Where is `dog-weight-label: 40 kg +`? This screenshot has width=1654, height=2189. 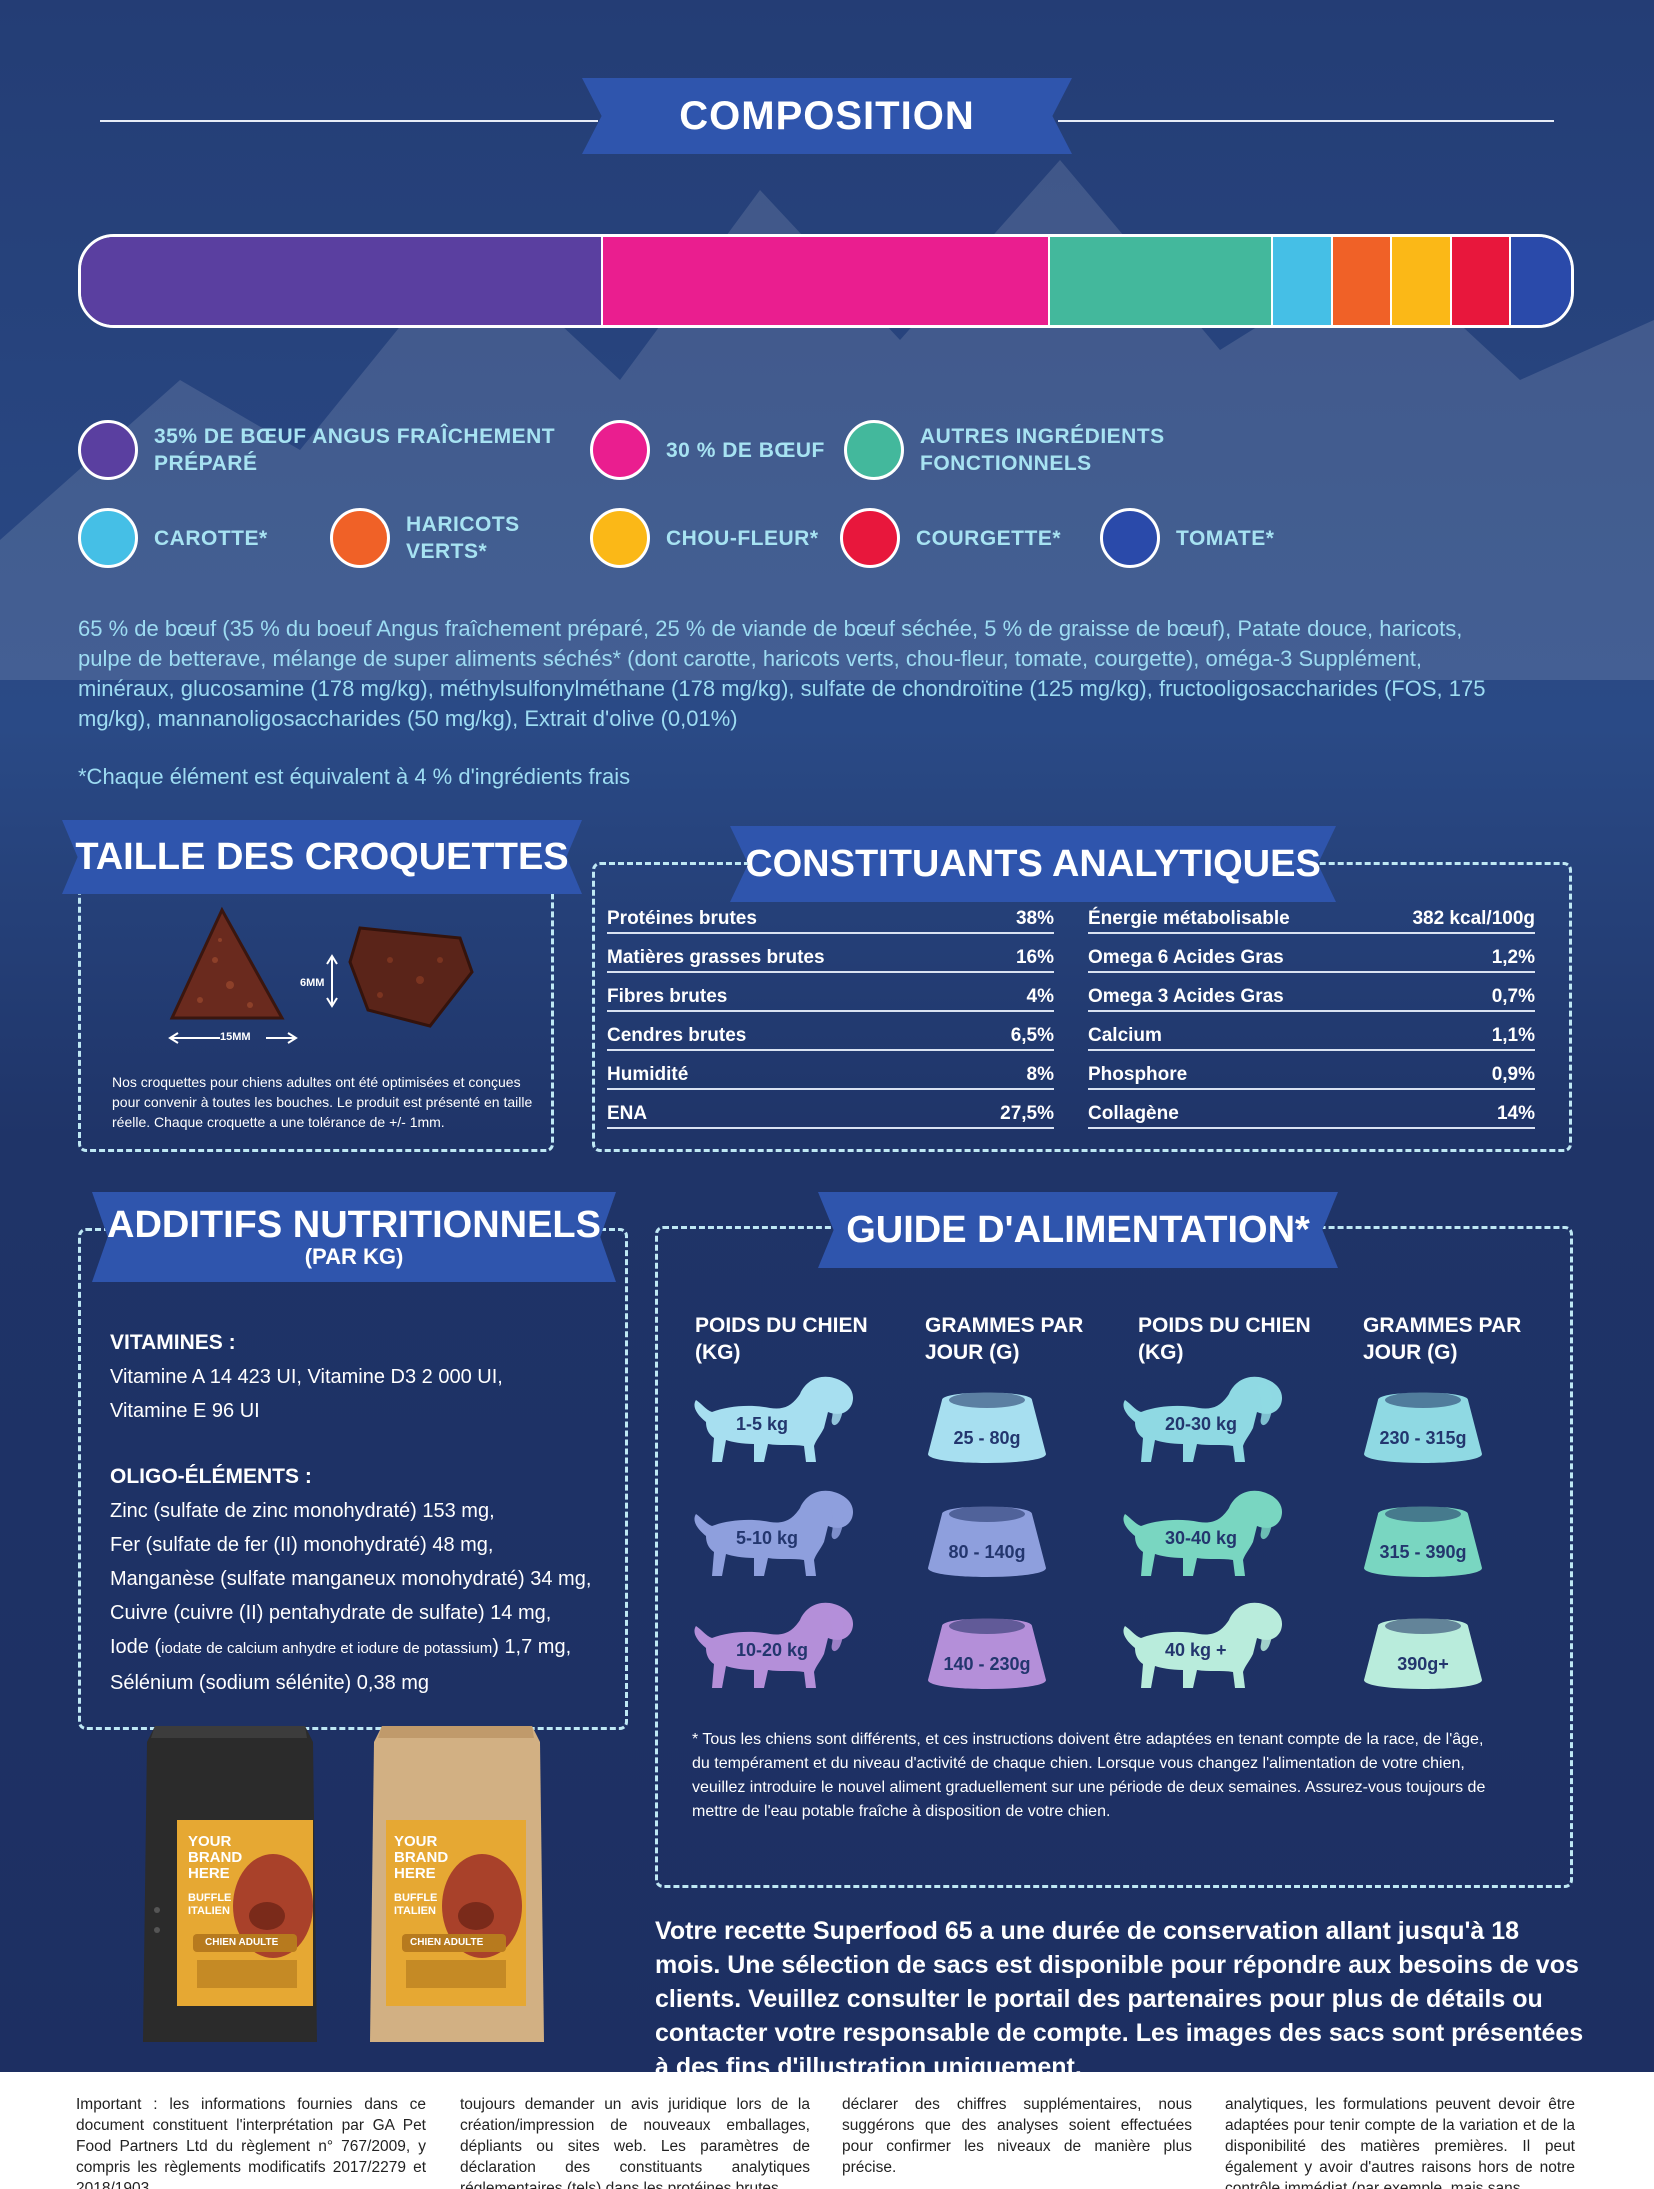 dog-weight-label: 40 kg + is located at coordinates (1196, 1650).